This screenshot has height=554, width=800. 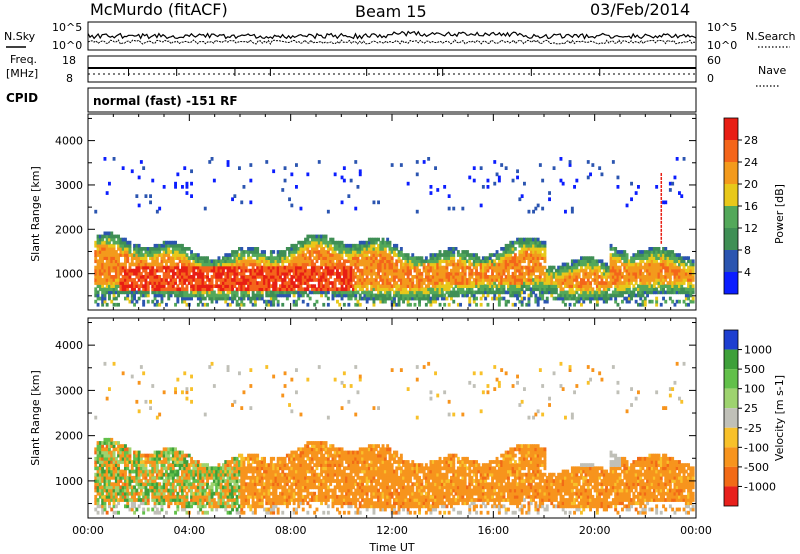 I want to click on nsky-tick-bottom: 10^0, so click(x=67, y=45).